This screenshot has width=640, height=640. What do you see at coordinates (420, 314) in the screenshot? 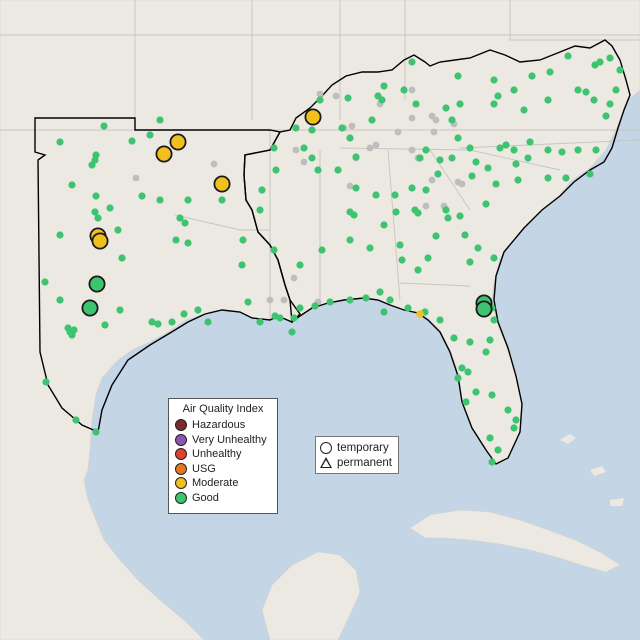
I see `sensor-moderate-marker` at bounding box center [420, 314].